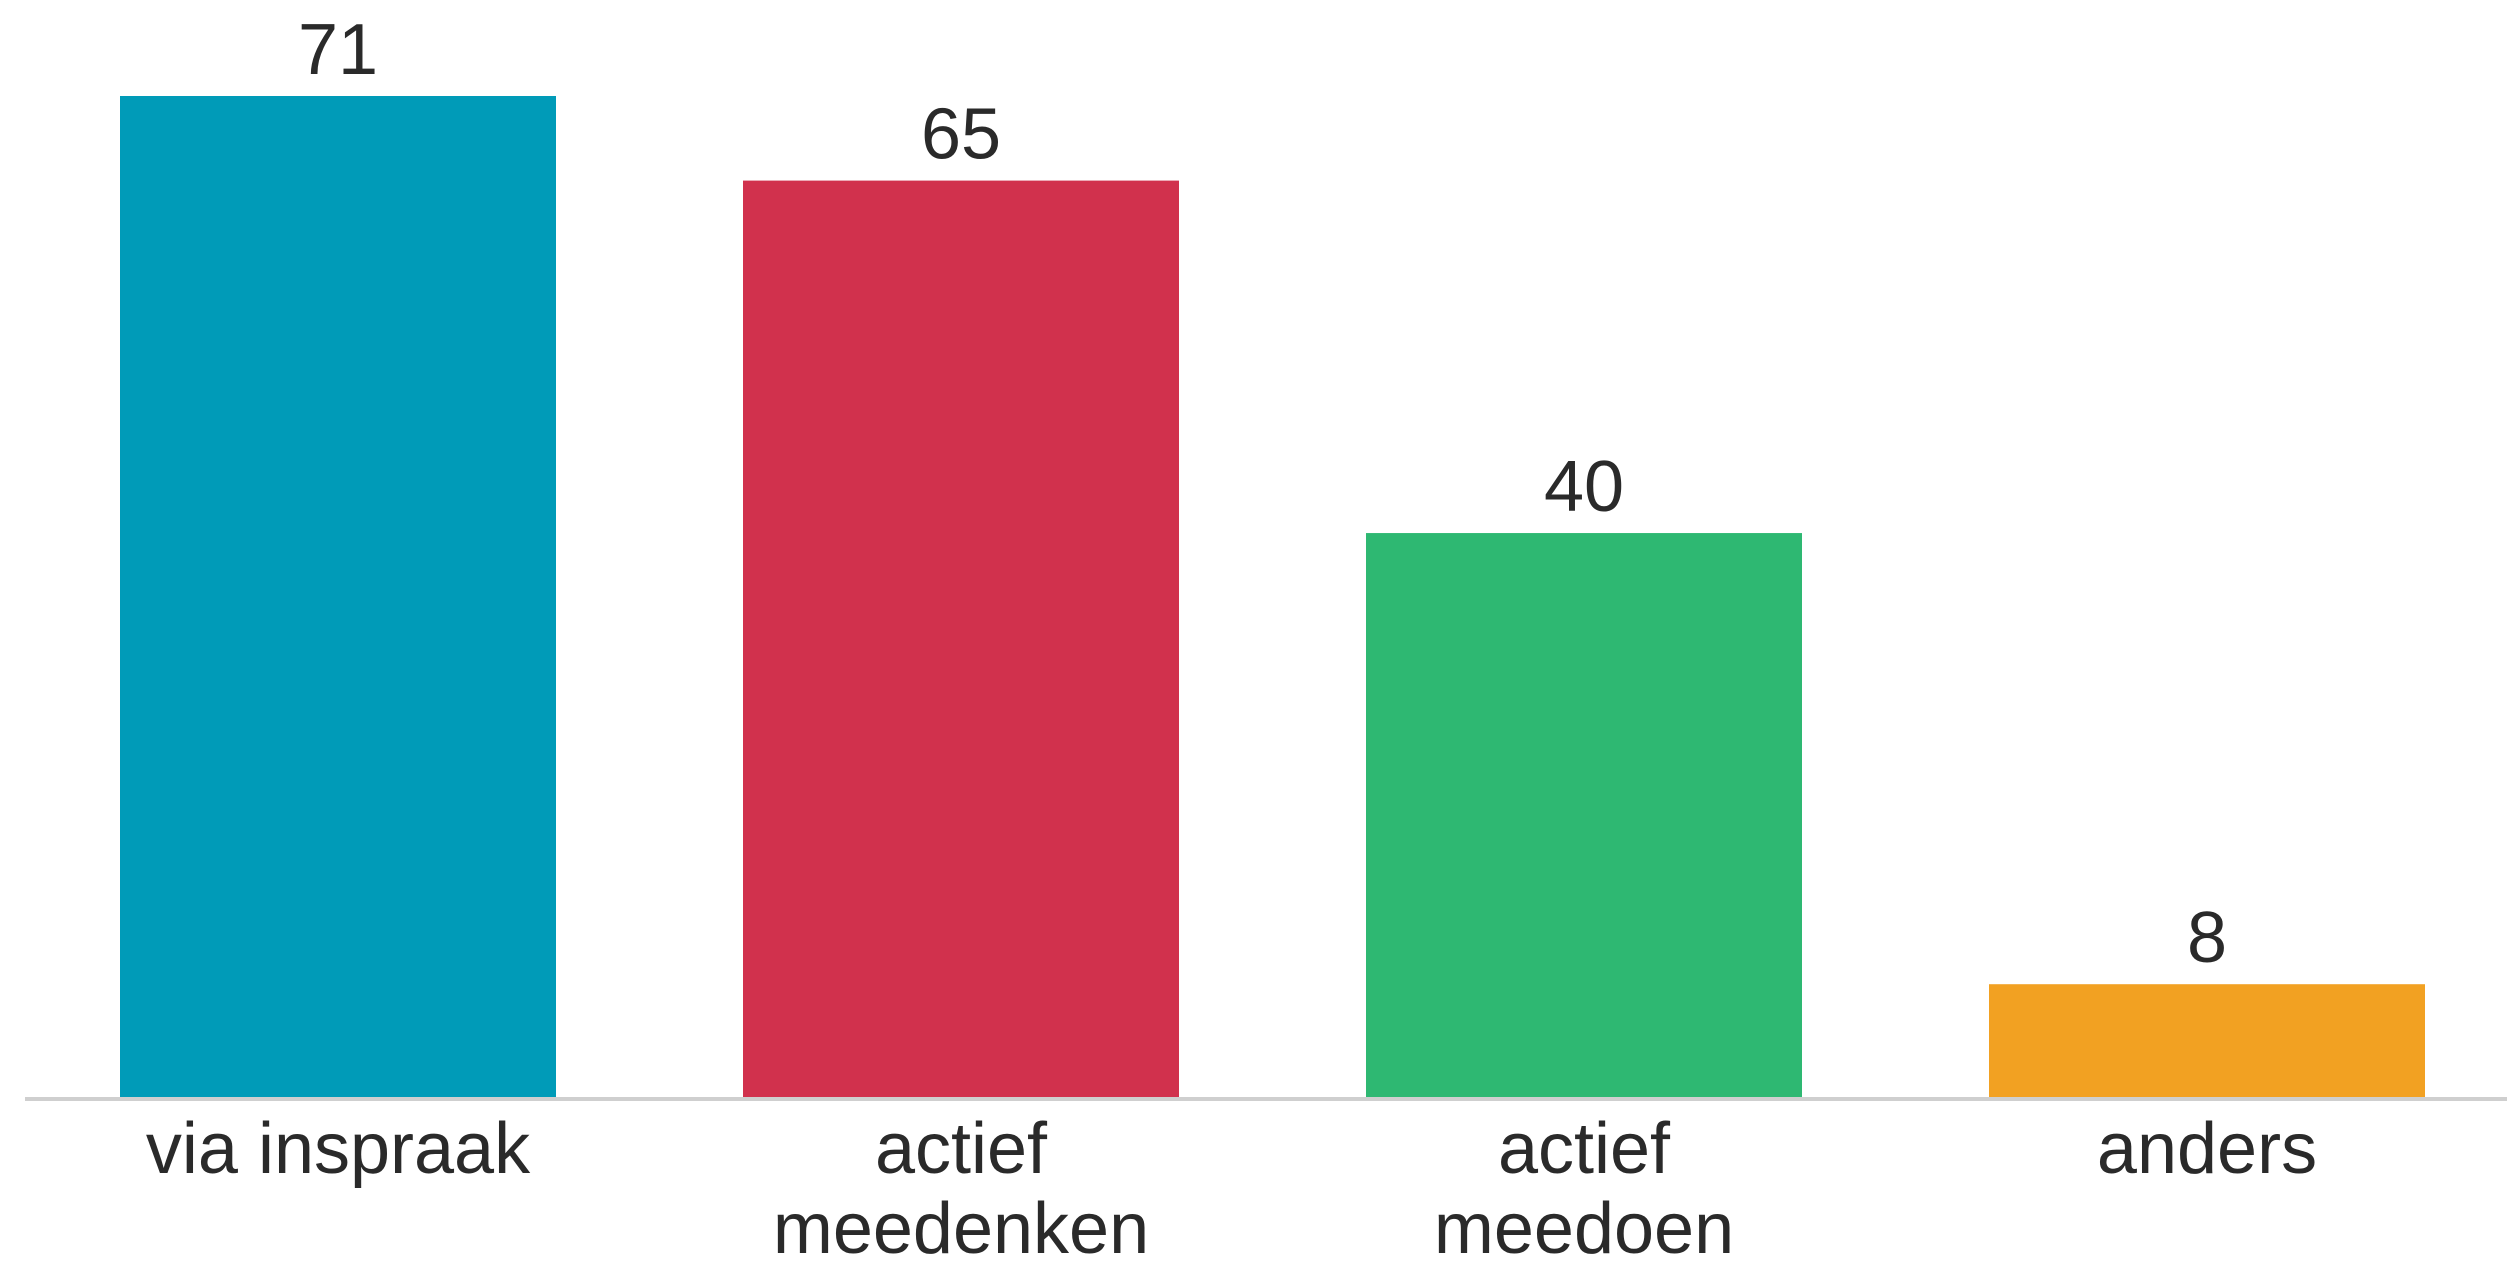  What do you see at coordinates (1584, 487) in the screenshot?
I see `value-label-actief-meedoen: 40` at bounding box center [1584, 487].